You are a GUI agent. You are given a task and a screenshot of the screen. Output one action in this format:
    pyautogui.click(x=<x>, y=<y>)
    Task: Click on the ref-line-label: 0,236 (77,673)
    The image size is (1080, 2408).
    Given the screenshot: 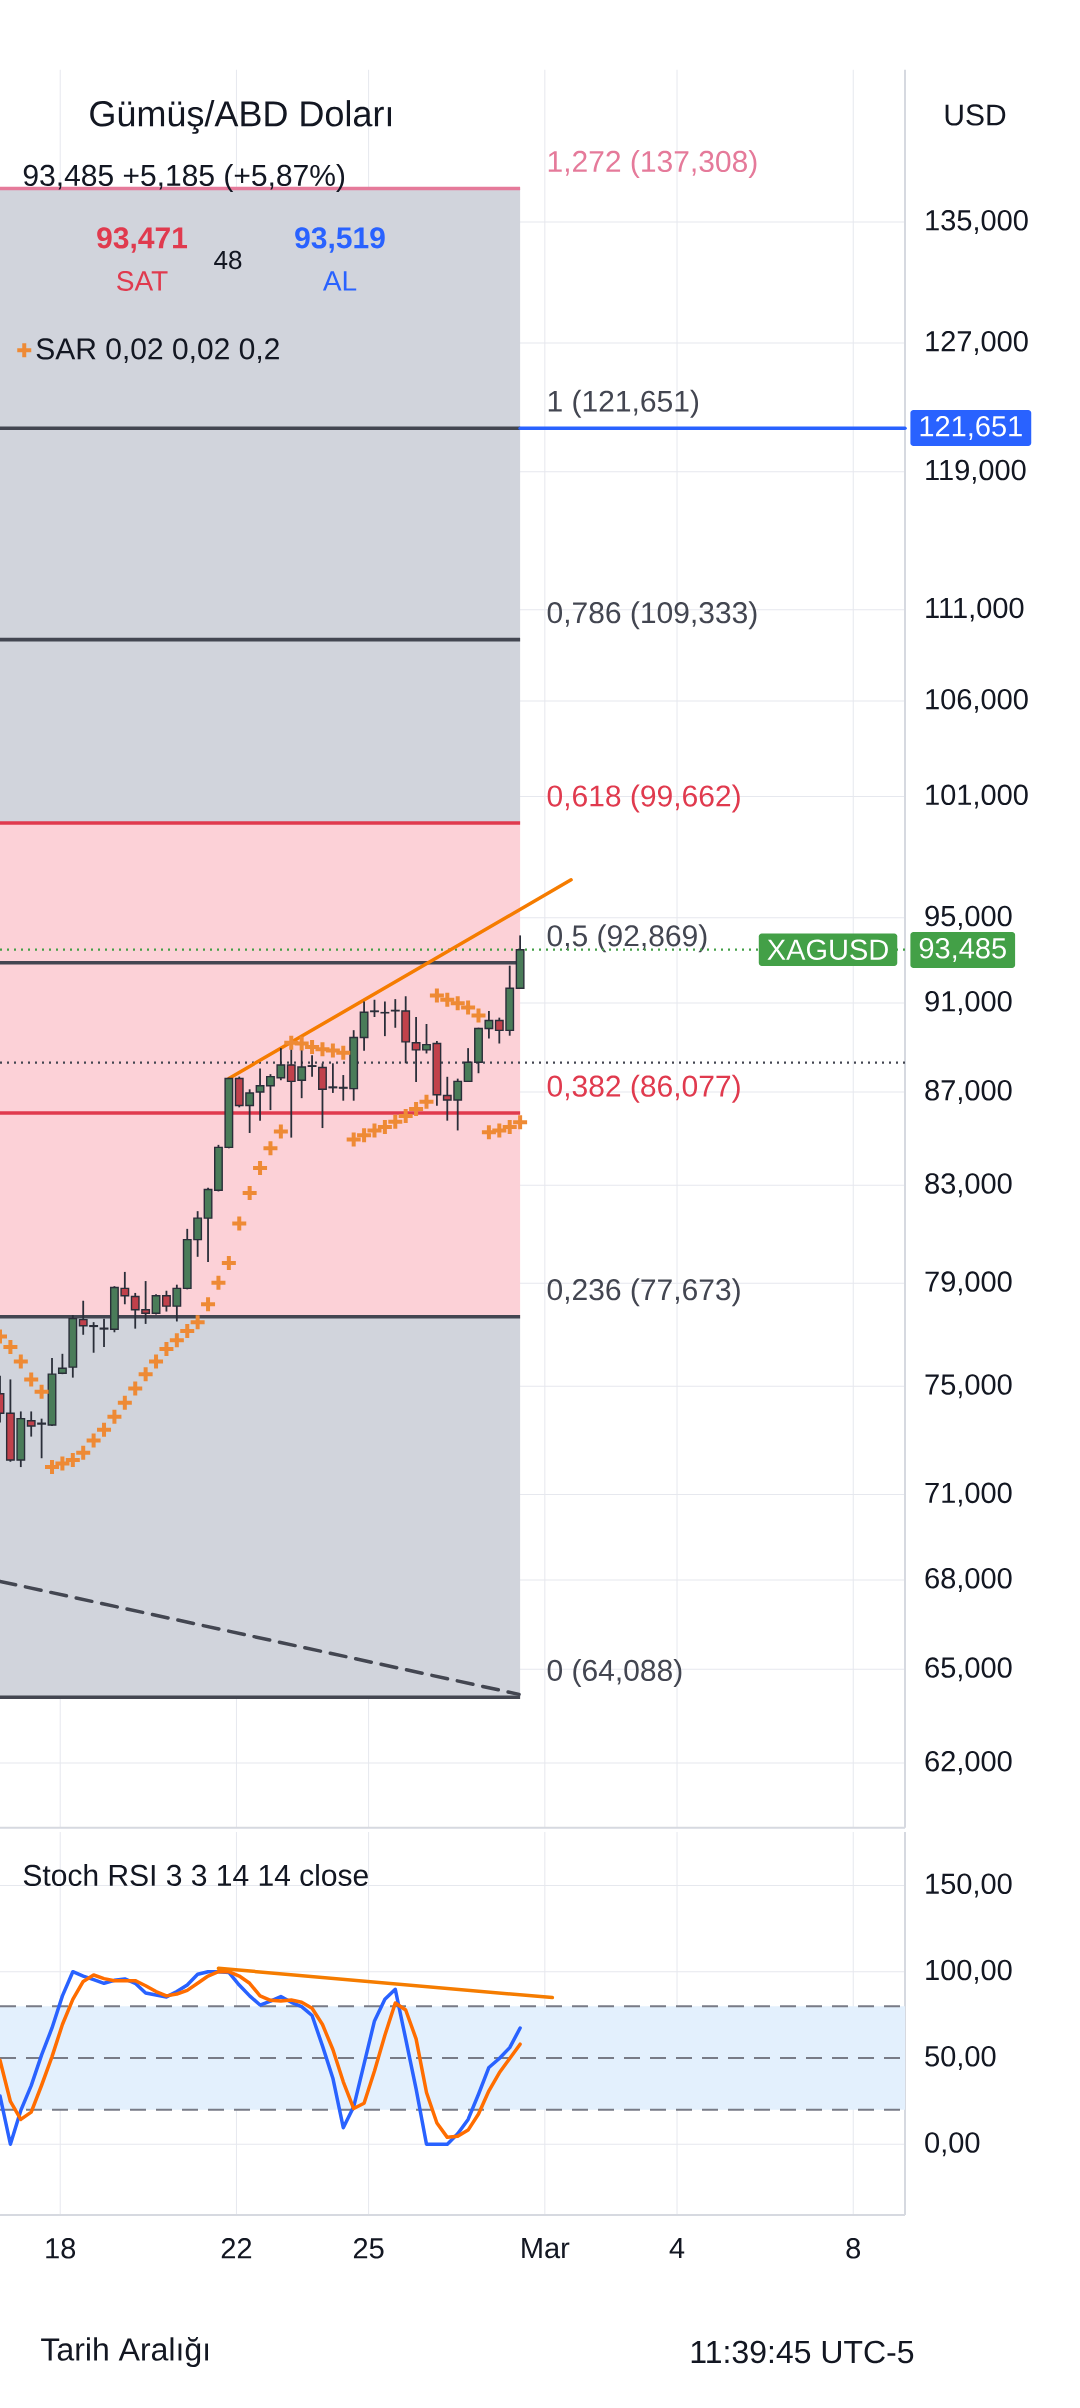 What is the action you would take?
    pyautogui.click(x=643, y=1292)
    